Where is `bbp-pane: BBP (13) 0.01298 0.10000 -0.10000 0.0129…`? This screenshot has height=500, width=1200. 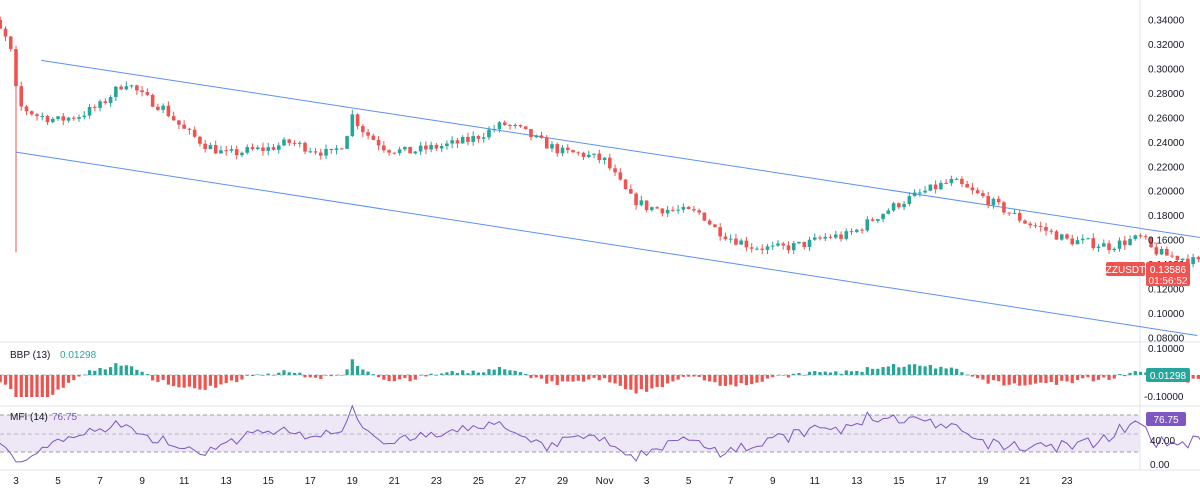
bbp-pane: BBP (13) 0.01298 0.10000 -0.10000 0.0129… is located at coordinates (600, 373).